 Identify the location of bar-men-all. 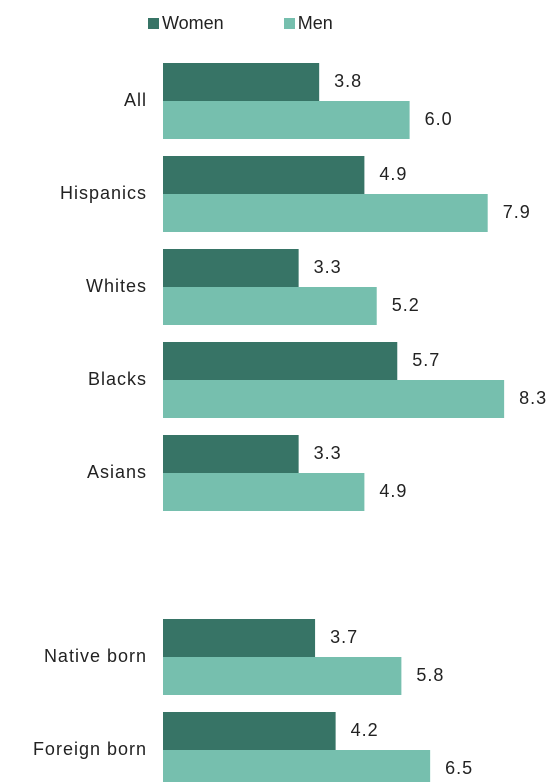
(286, 120).